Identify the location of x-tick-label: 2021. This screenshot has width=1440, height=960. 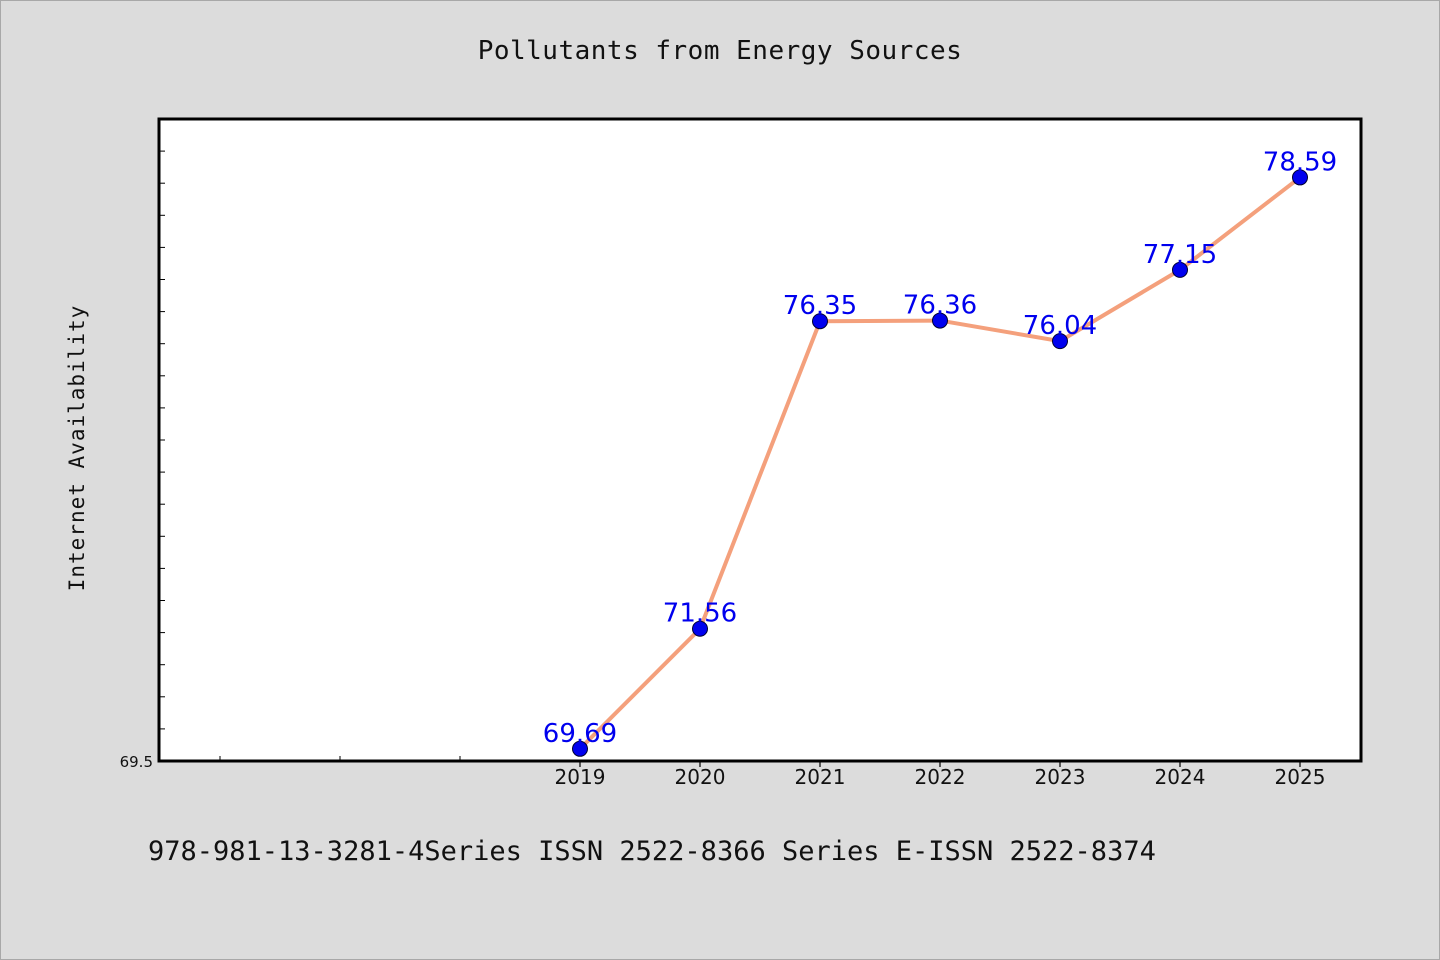
(820, 777).